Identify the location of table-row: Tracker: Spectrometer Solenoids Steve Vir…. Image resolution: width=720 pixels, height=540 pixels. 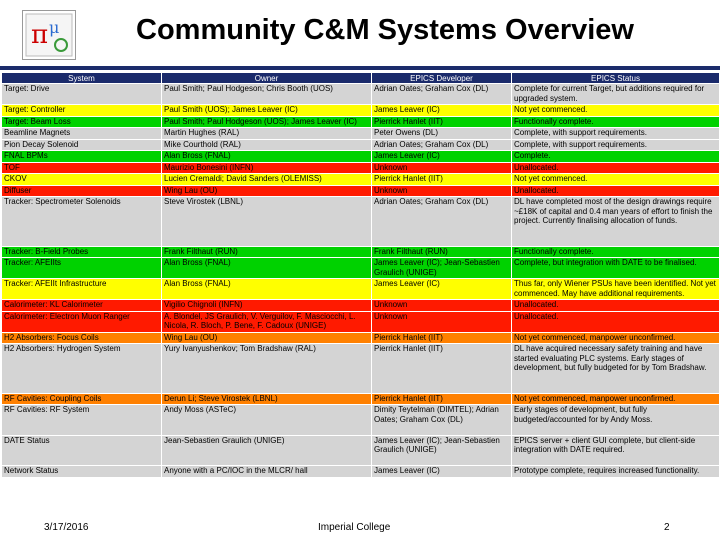
(360, 221).